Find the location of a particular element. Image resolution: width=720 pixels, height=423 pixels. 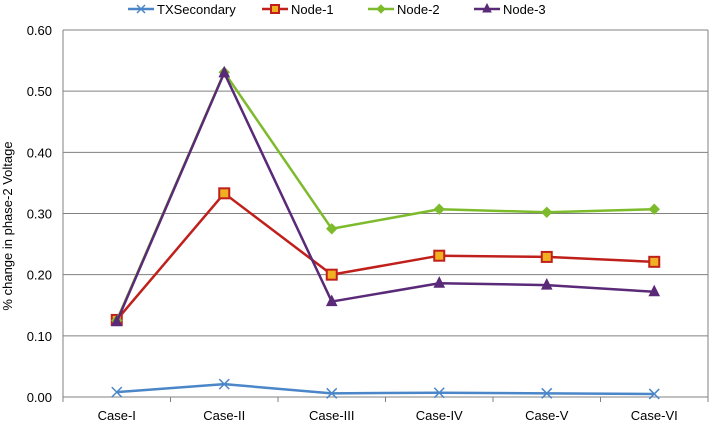

legend-item: Node-1 is located at coordinates (298, 9).